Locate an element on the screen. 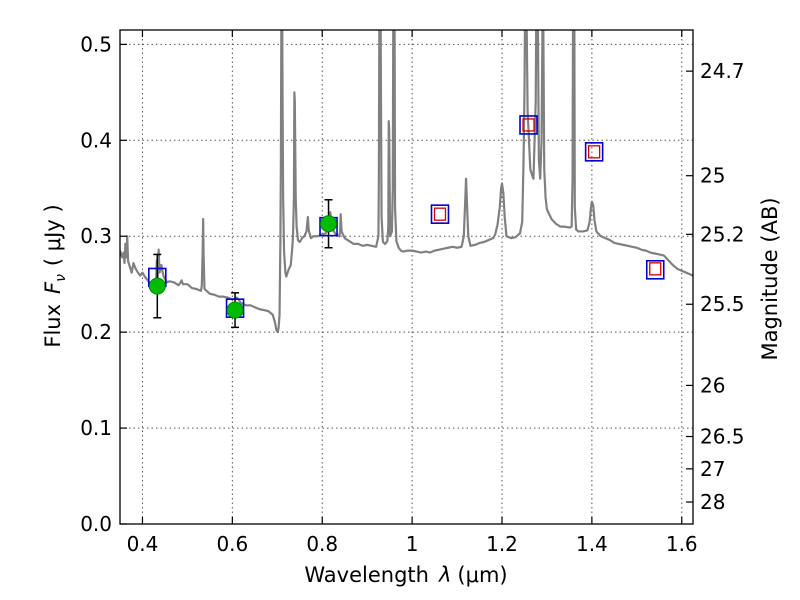 The height and width of the screenshot is (600, 800). x-tick-label: 1.4 is located at coordinates (592, 544).